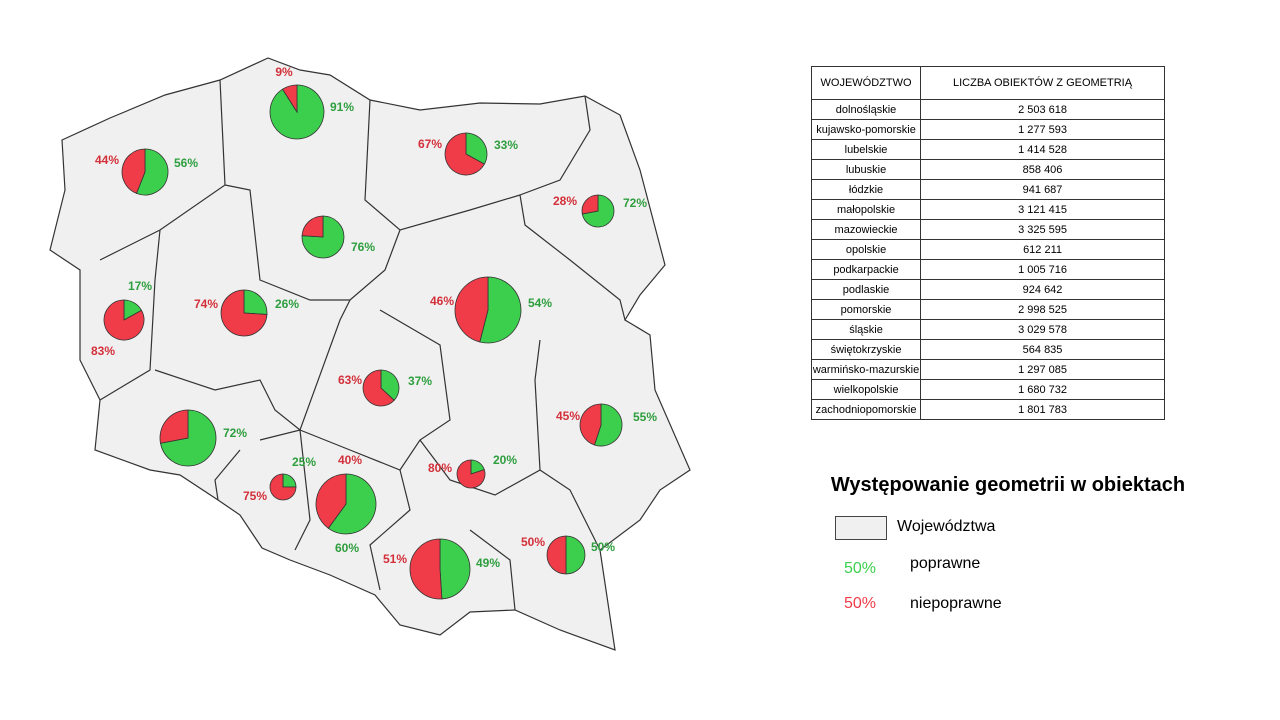  I want to click on table-cell: podkarpackie, so click(866, 269).